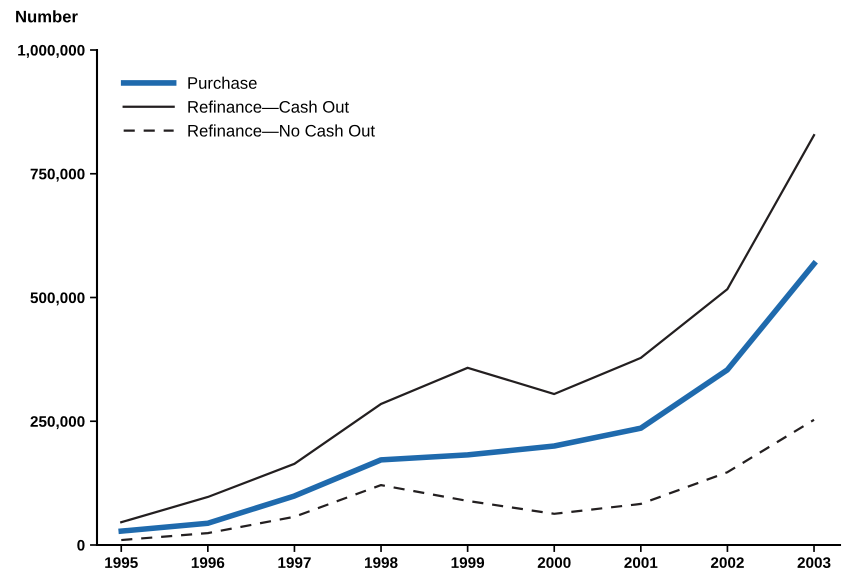 The width and height of the screenshot is (852, 578). I want to click on x-tick-label: 2002, so click(727, 562).